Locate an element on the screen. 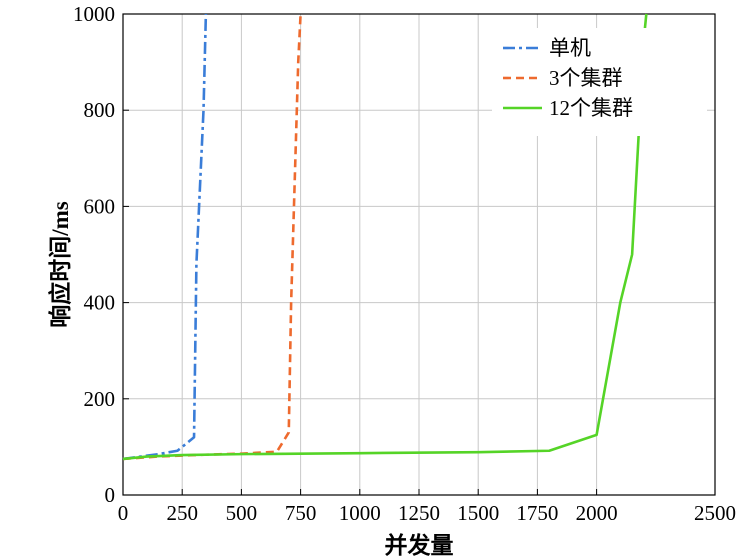  y-tick-label: 600 is located at coordinates (100, 206).